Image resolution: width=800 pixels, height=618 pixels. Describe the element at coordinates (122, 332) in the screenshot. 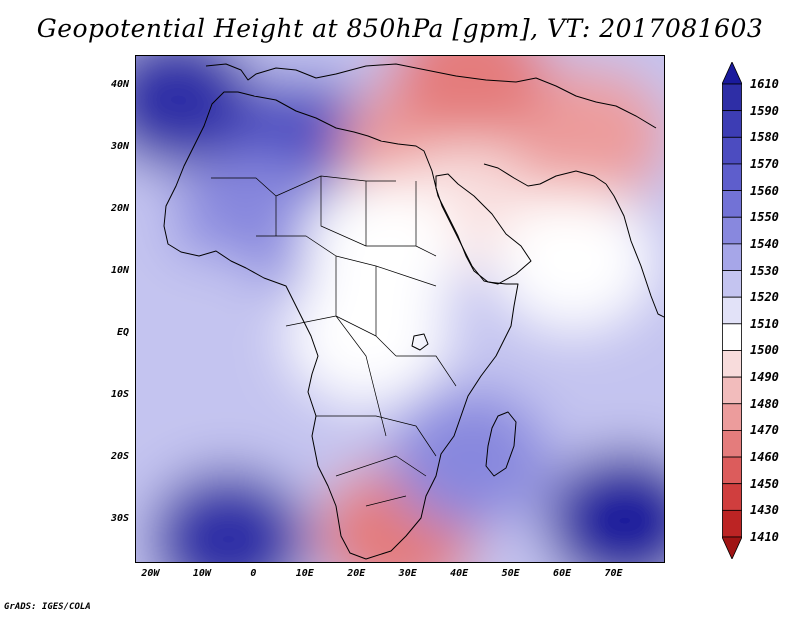

I see `lat-tick-label: EQ` at that location.